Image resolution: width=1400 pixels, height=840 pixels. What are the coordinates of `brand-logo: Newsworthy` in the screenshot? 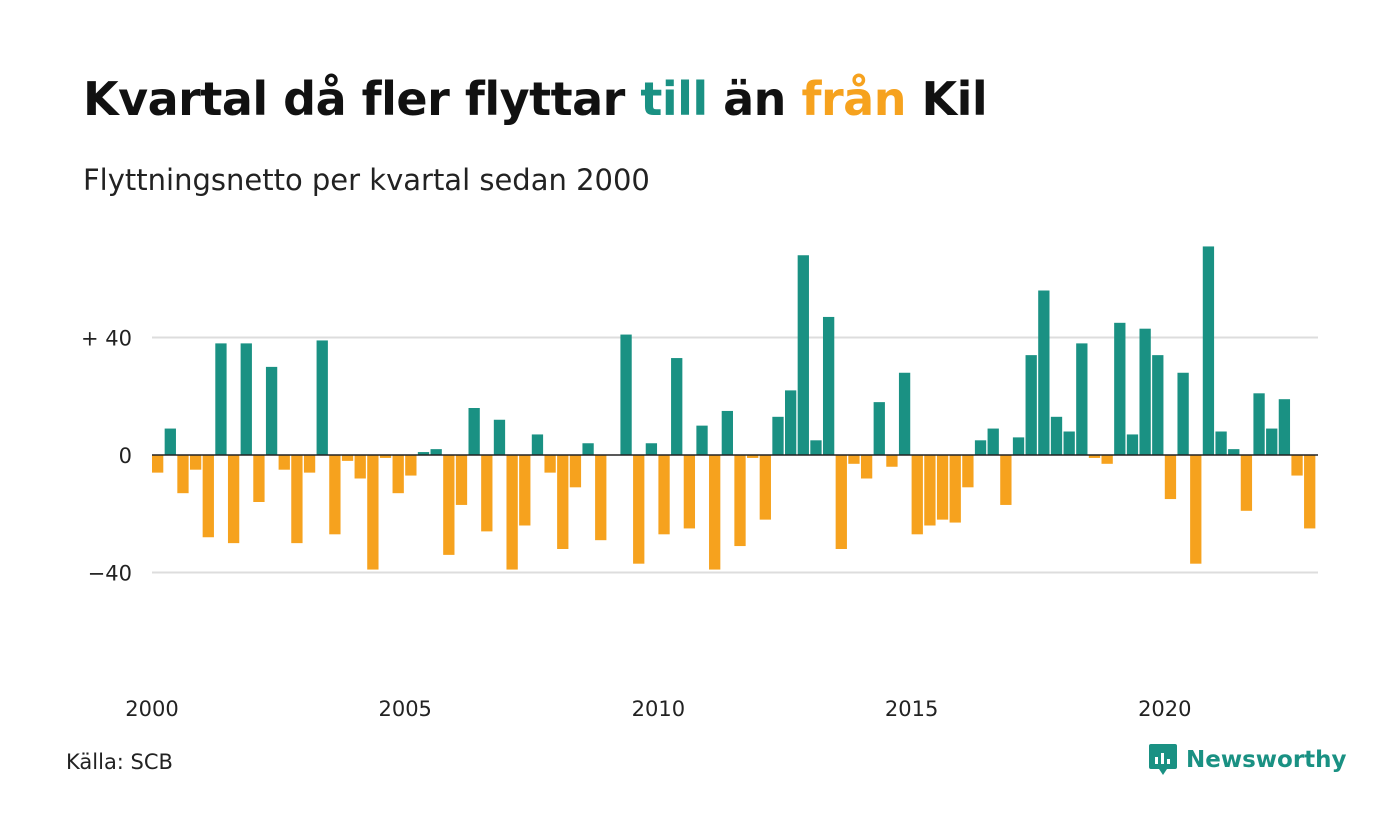 It's located at (1247, 760).